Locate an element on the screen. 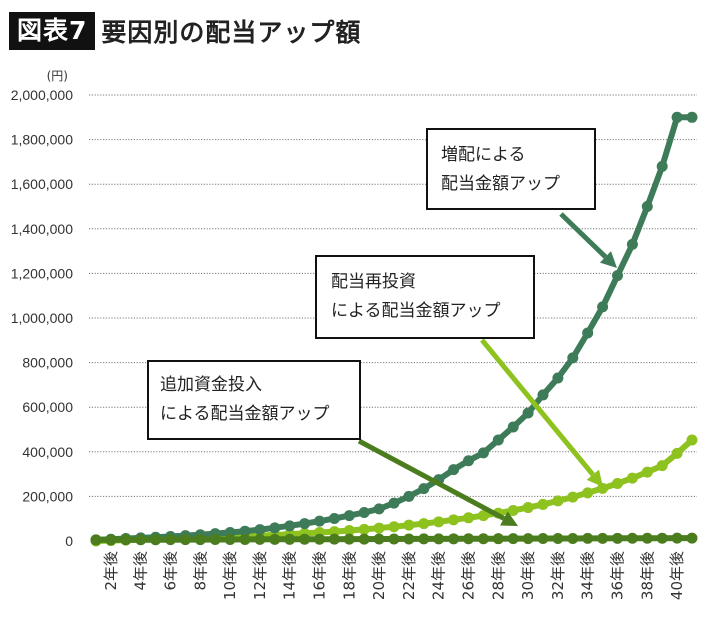 The image size is (710, 617). y-tick-label: 800,000 is located at coordinates (47, 363).